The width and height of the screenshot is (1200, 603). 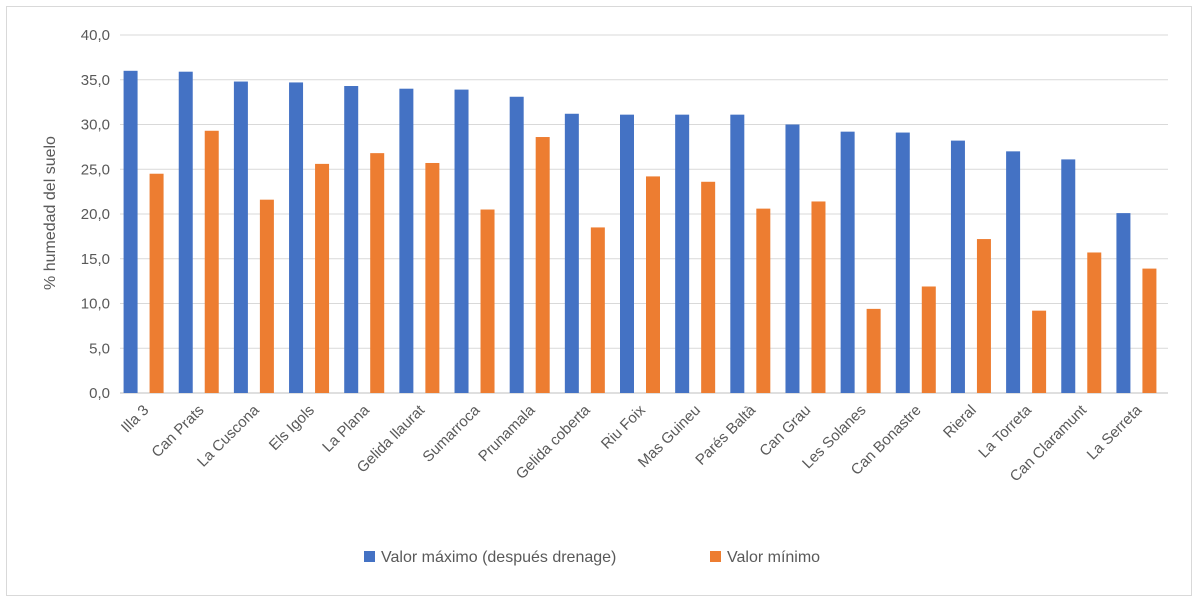 I want to click on x-tick-label: Riu Foix, so click(x=623, y=426).